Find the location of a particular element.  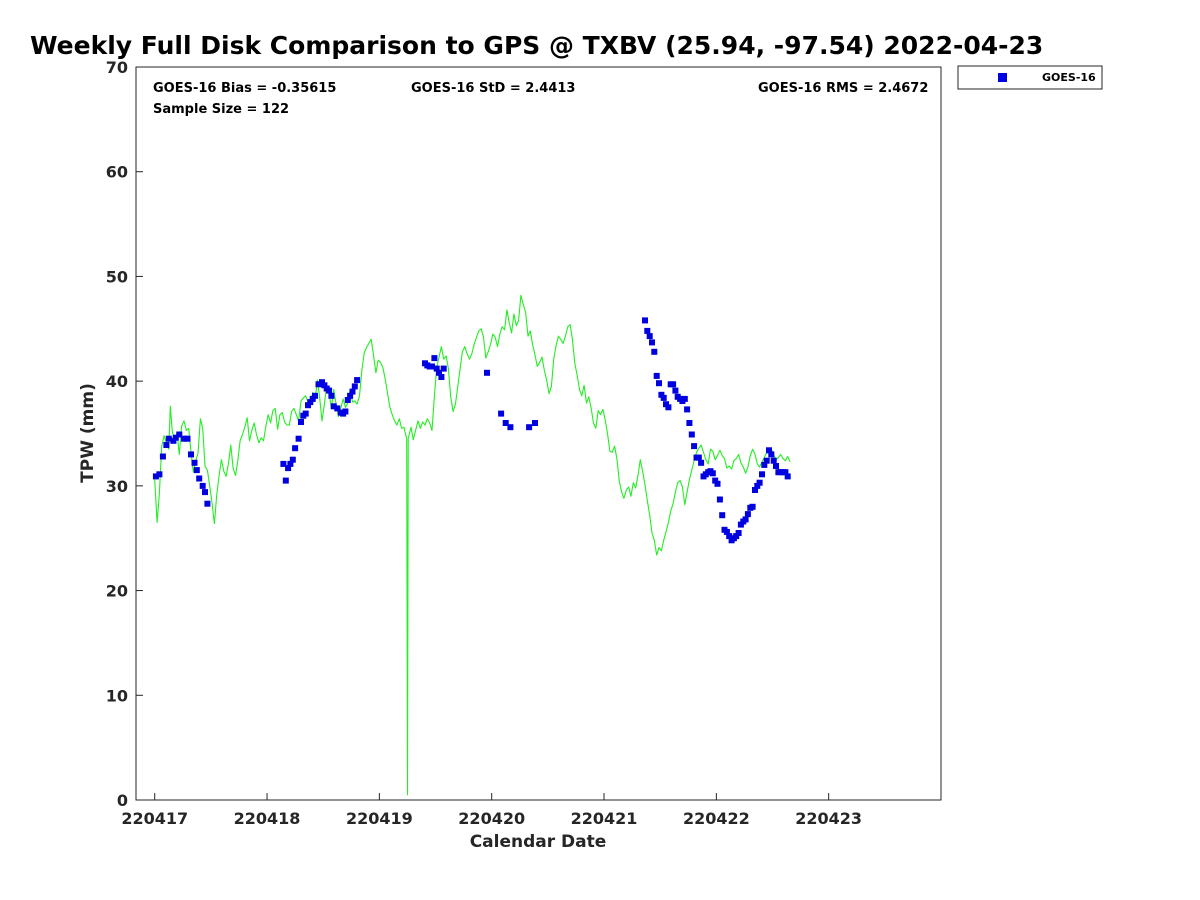

y-axis-label: TPW (mm) is located at coordinates (88, 433).